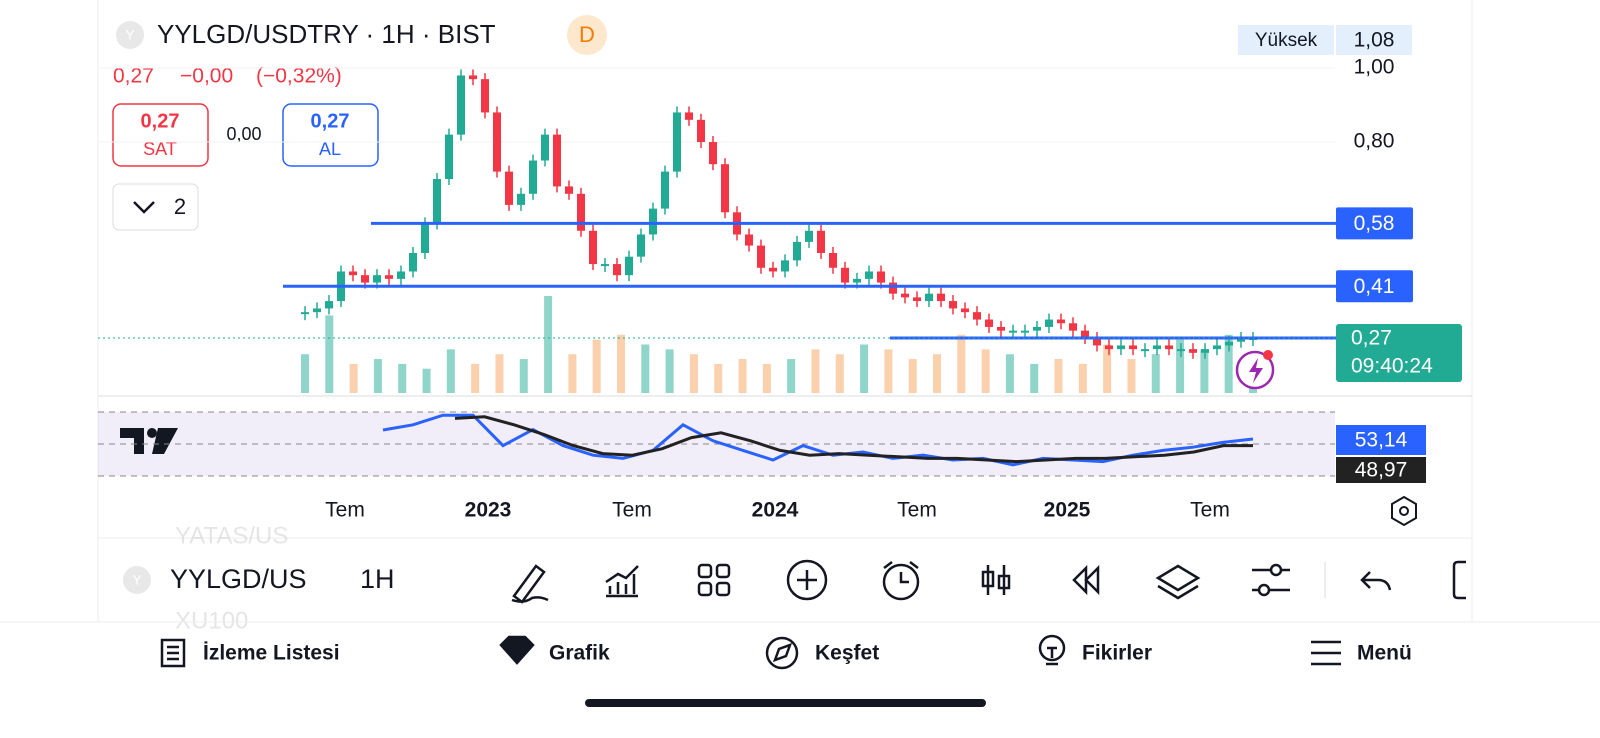  Describe the element at coordinates (238, 579) in the screenshot. I see `toolbar-symbol: YYLGD/US` at that location.